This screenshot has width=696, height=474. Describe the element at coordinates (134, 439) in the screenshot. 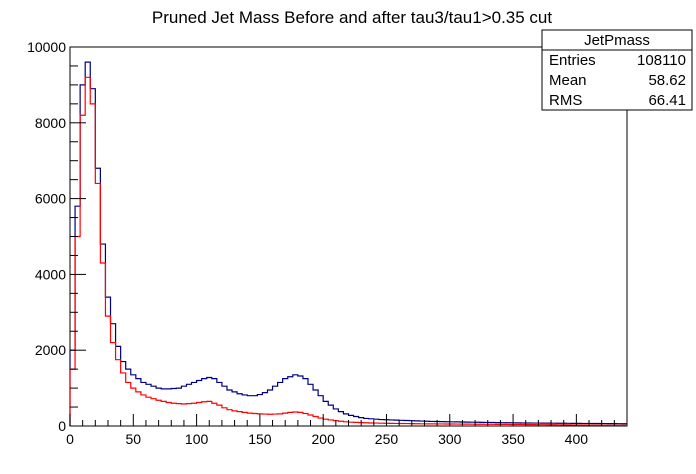

I see `x-tick-label: 50` at that location.